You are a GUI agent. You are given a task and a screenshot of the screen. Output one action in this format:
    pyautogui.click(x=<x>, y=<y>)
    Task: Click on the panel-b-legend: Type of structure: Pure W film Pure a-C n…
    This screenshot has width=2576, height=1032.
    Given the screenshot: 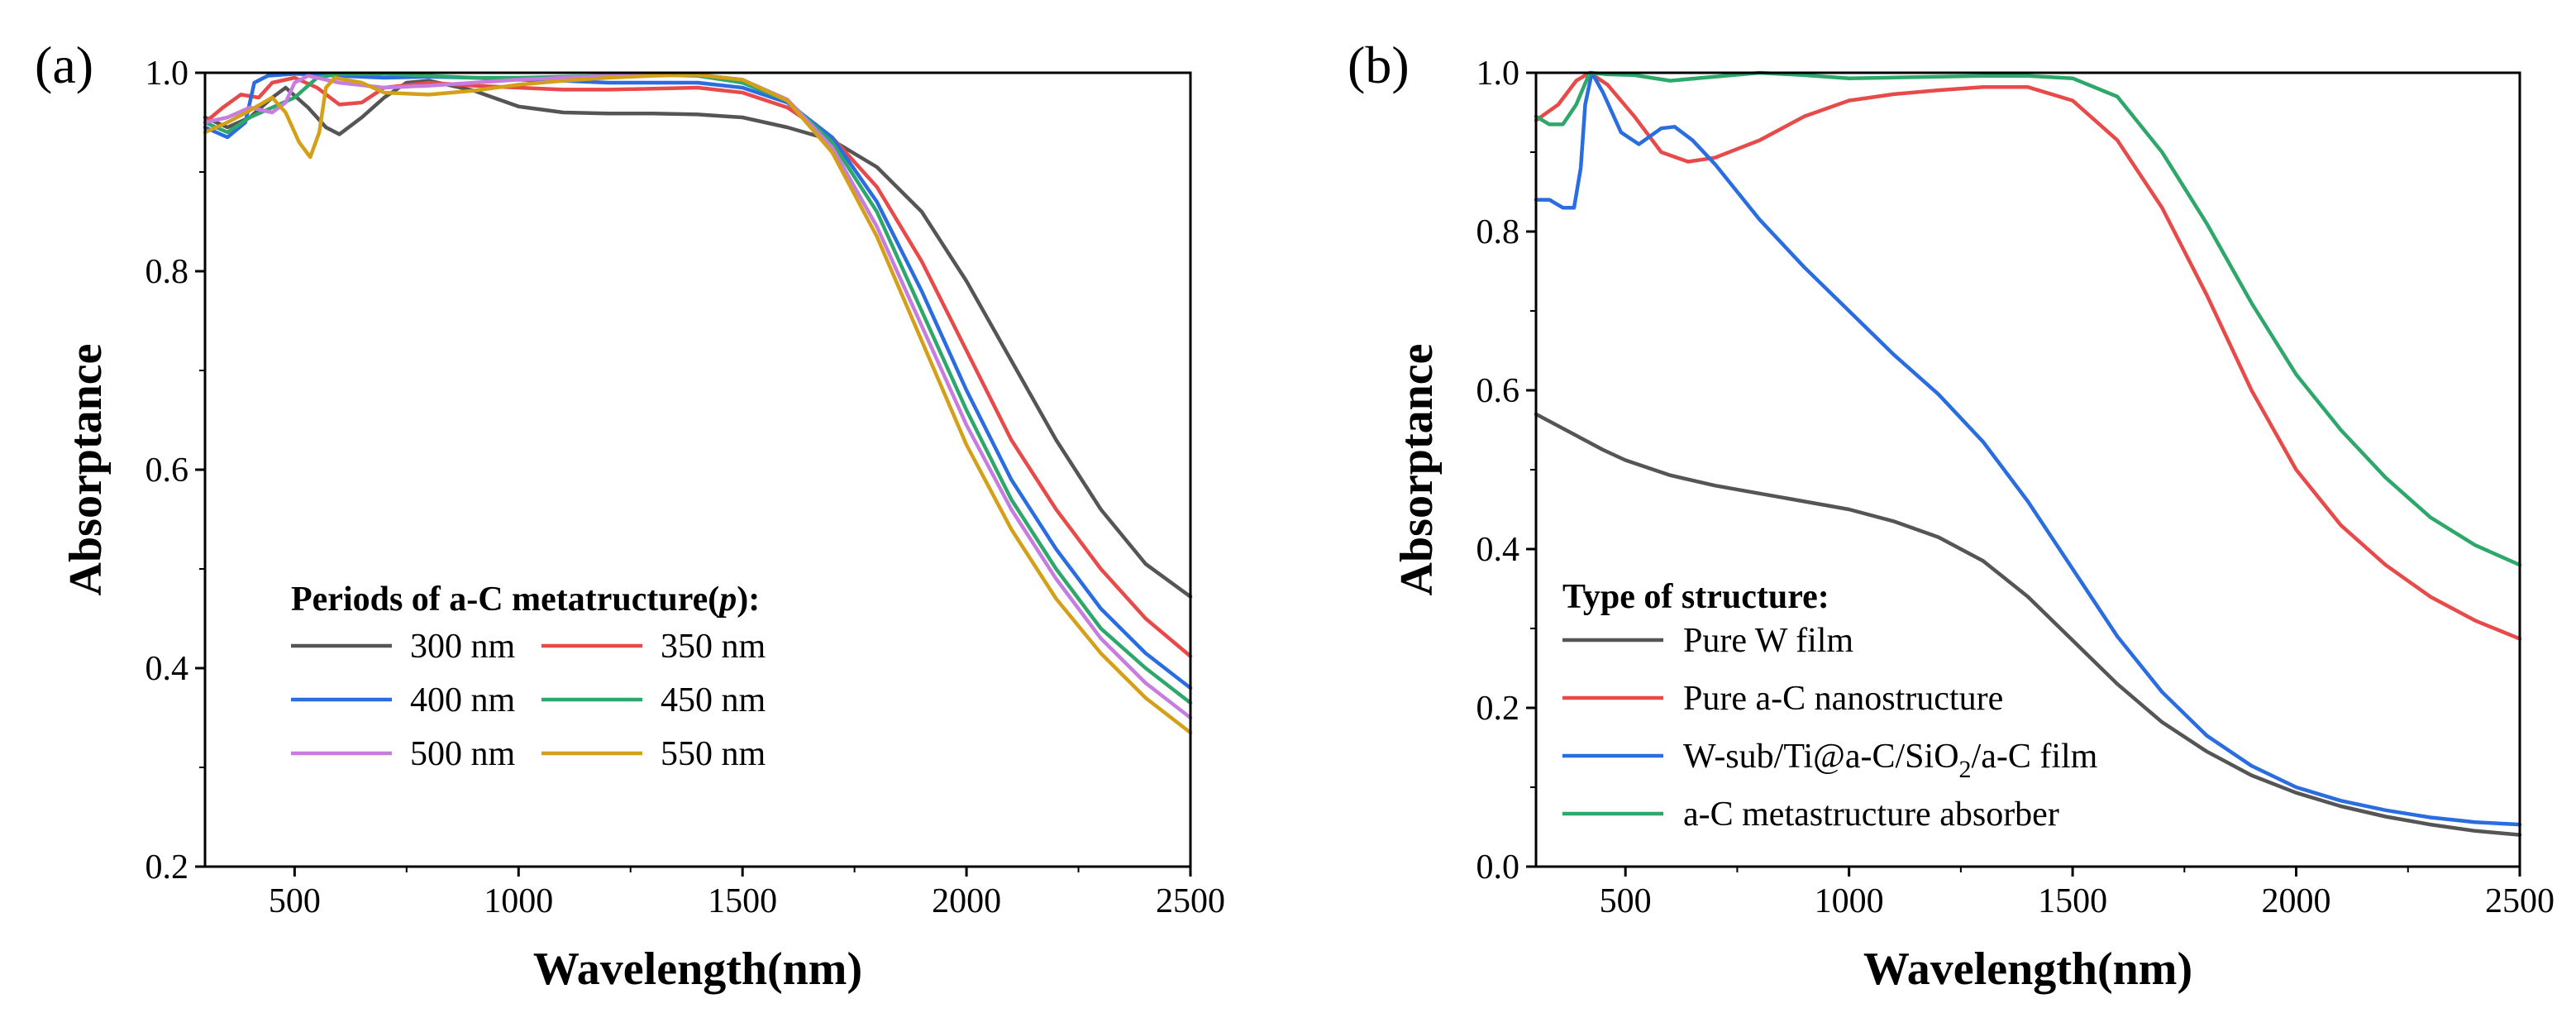 What is the action you would take?
    pyautogui.click(x=1830, y=706)
    